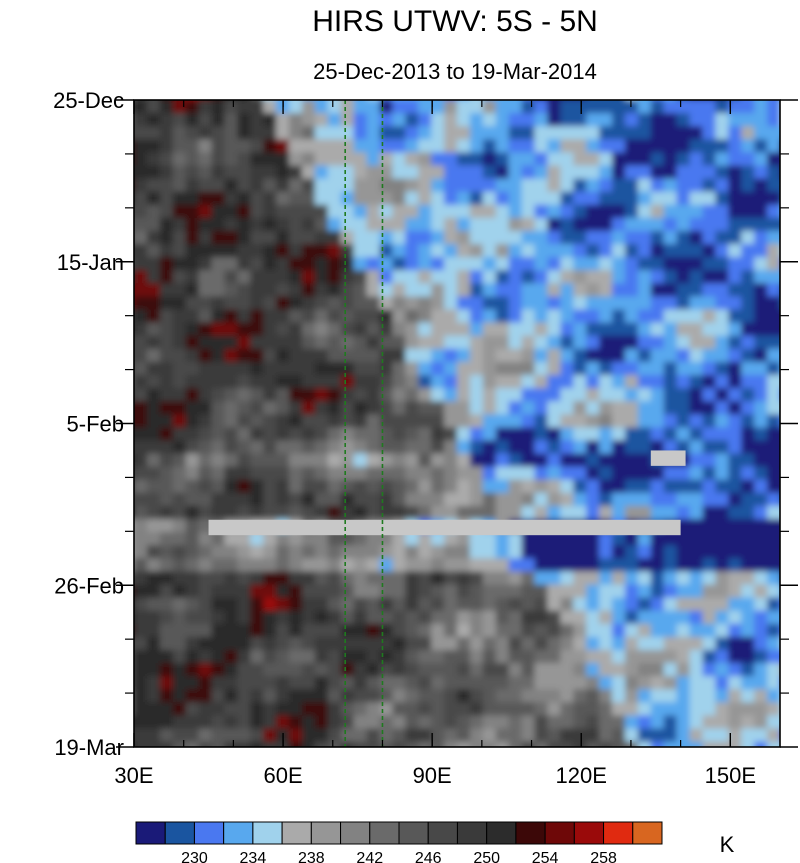 The image size is (800, 863). I want to click on missing-data-bands, so click(447, 493).